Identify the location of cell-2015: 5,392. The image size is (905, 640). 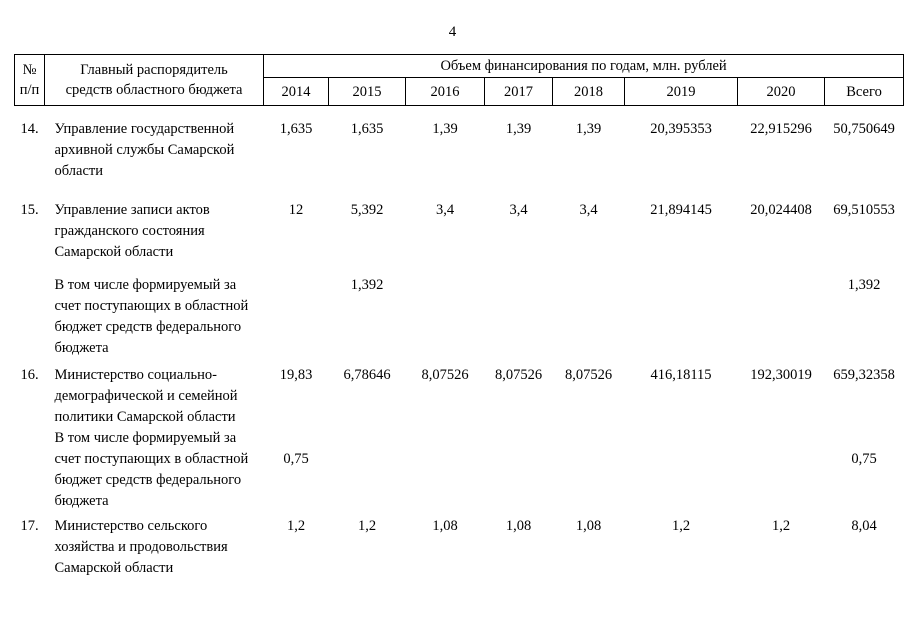
(367, 210).